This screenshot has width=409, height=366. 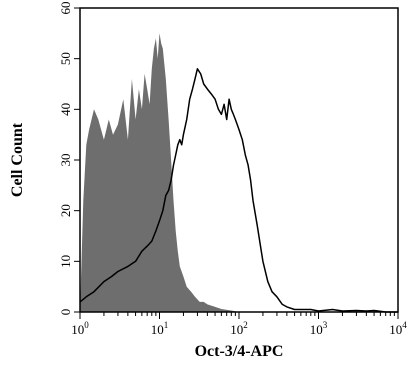 What do you see at coordinates (239, 351) in the screenshot?
I see `x-axis-title: Oct-3/4-APC` at bounding box center [239, 351].